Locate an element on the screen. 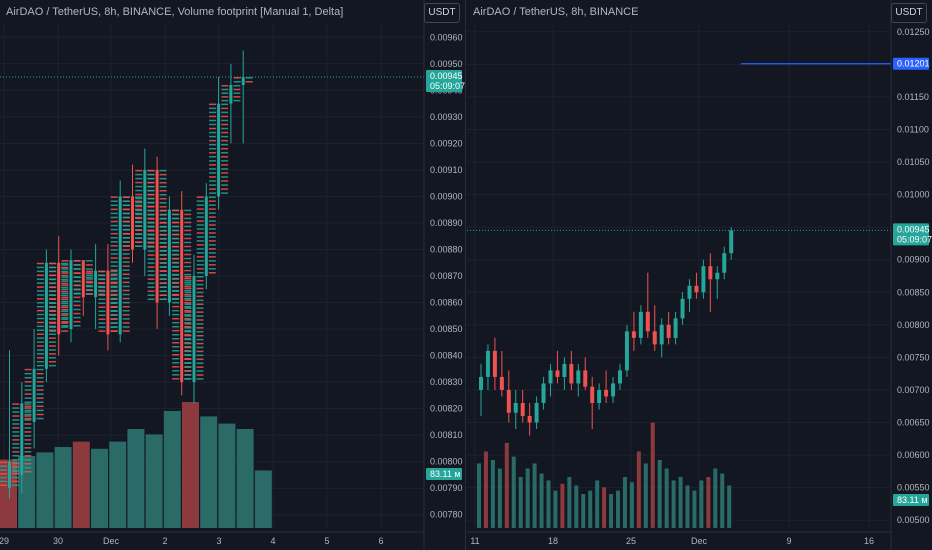 The height and width of the screenshot is (550, 932). time-tick-label: Dec is located at coordinates (111, 541).